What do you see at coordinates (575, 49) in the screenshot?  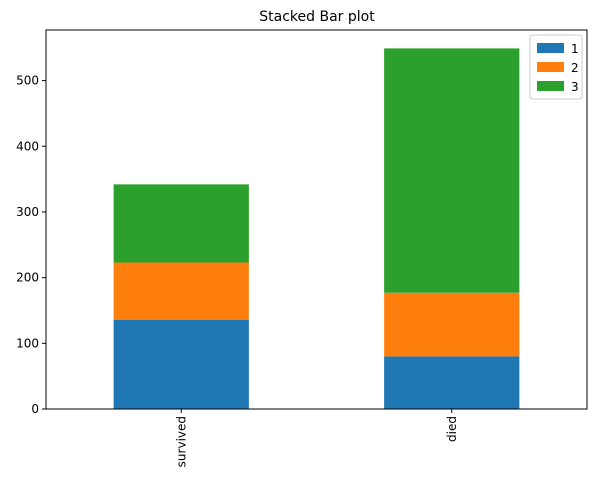 I see `legend-label-1: 1` at bounding box center [575, 49].